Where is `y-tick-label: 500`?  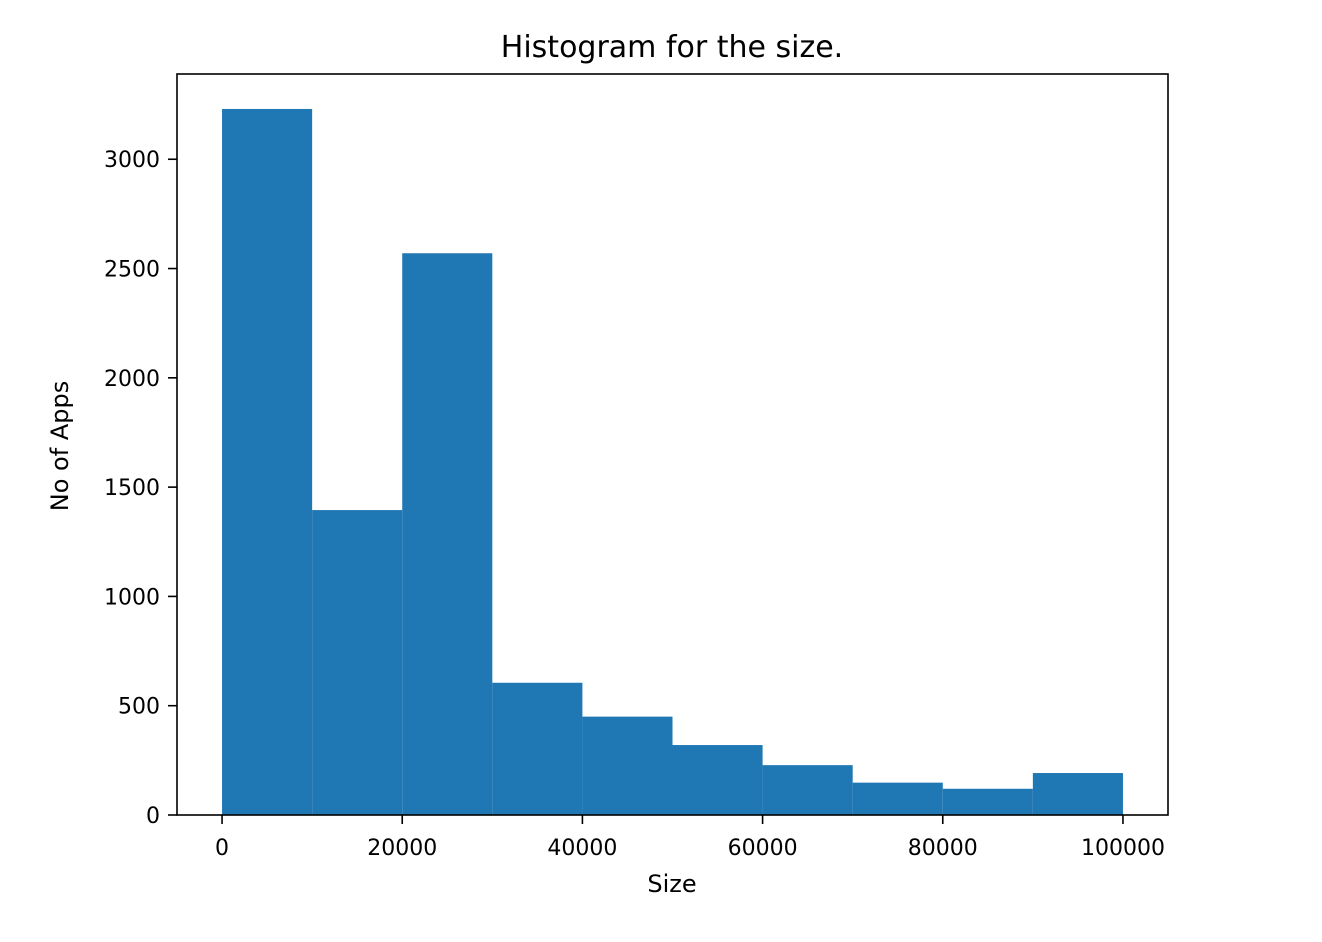
y-tick-label: 500 is located at coordinates (139, 707).